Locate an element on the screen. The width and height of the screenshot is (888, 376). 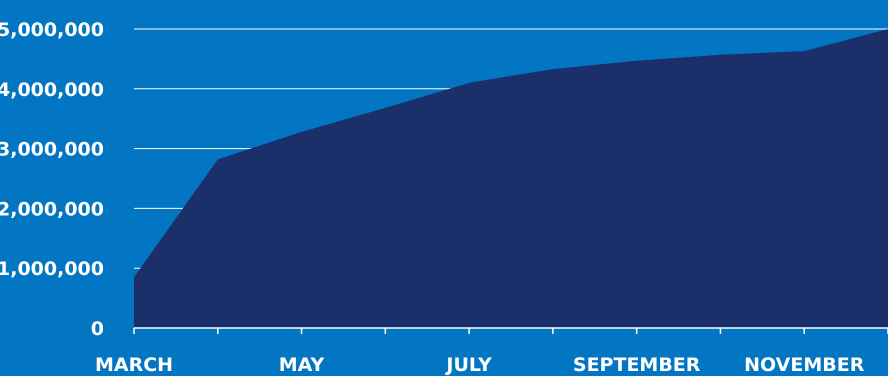
x-tick-label-4: JULY is located at coordinates (468, 365).